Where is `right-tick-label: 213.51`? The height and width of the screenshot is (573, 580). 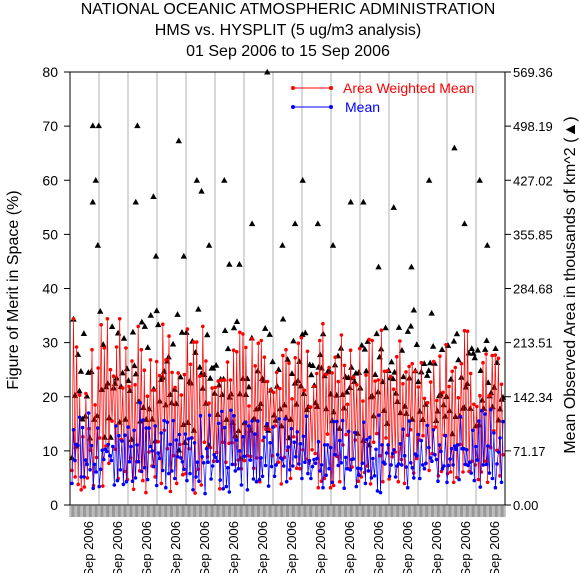 right-tick-label: 213.51 is located at coordinates (533, 343).